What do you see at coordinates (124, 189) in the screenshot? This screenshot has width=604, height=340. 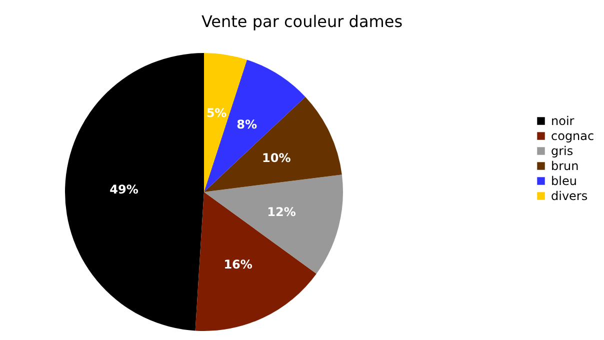 I see `data-label: 49%` at bounding box center [124, 189].